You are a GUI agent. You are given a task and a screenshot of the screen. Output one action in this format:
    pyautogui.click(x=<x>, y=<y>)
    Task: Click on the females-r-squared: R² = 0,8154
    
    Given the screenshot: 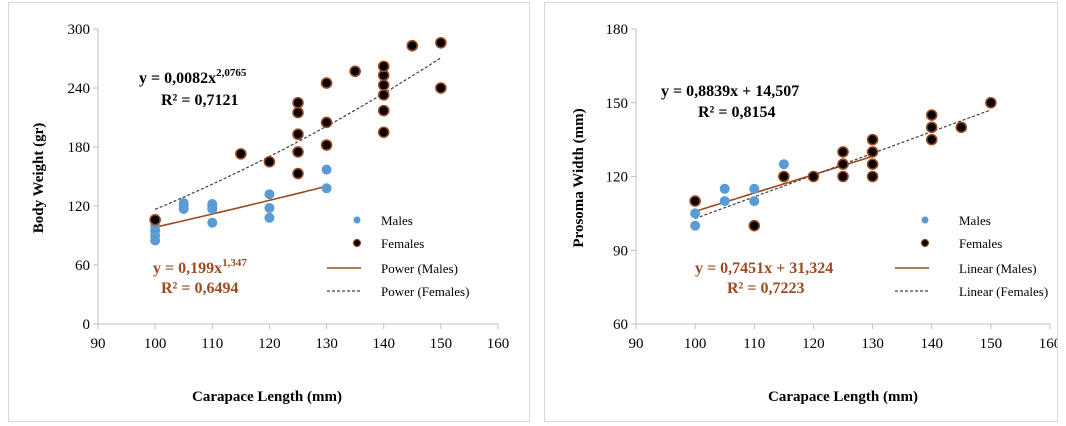 What is the action you would take?
    pyautogui.click(x=736, y=112)
    